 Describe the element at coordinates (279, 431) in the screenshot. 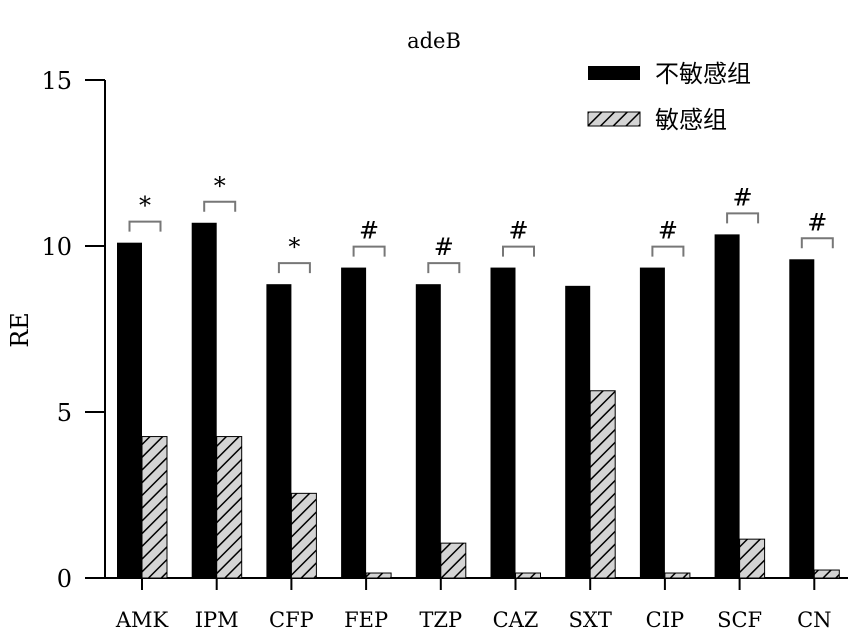

I see `bar-CFP-resistant` at that location.